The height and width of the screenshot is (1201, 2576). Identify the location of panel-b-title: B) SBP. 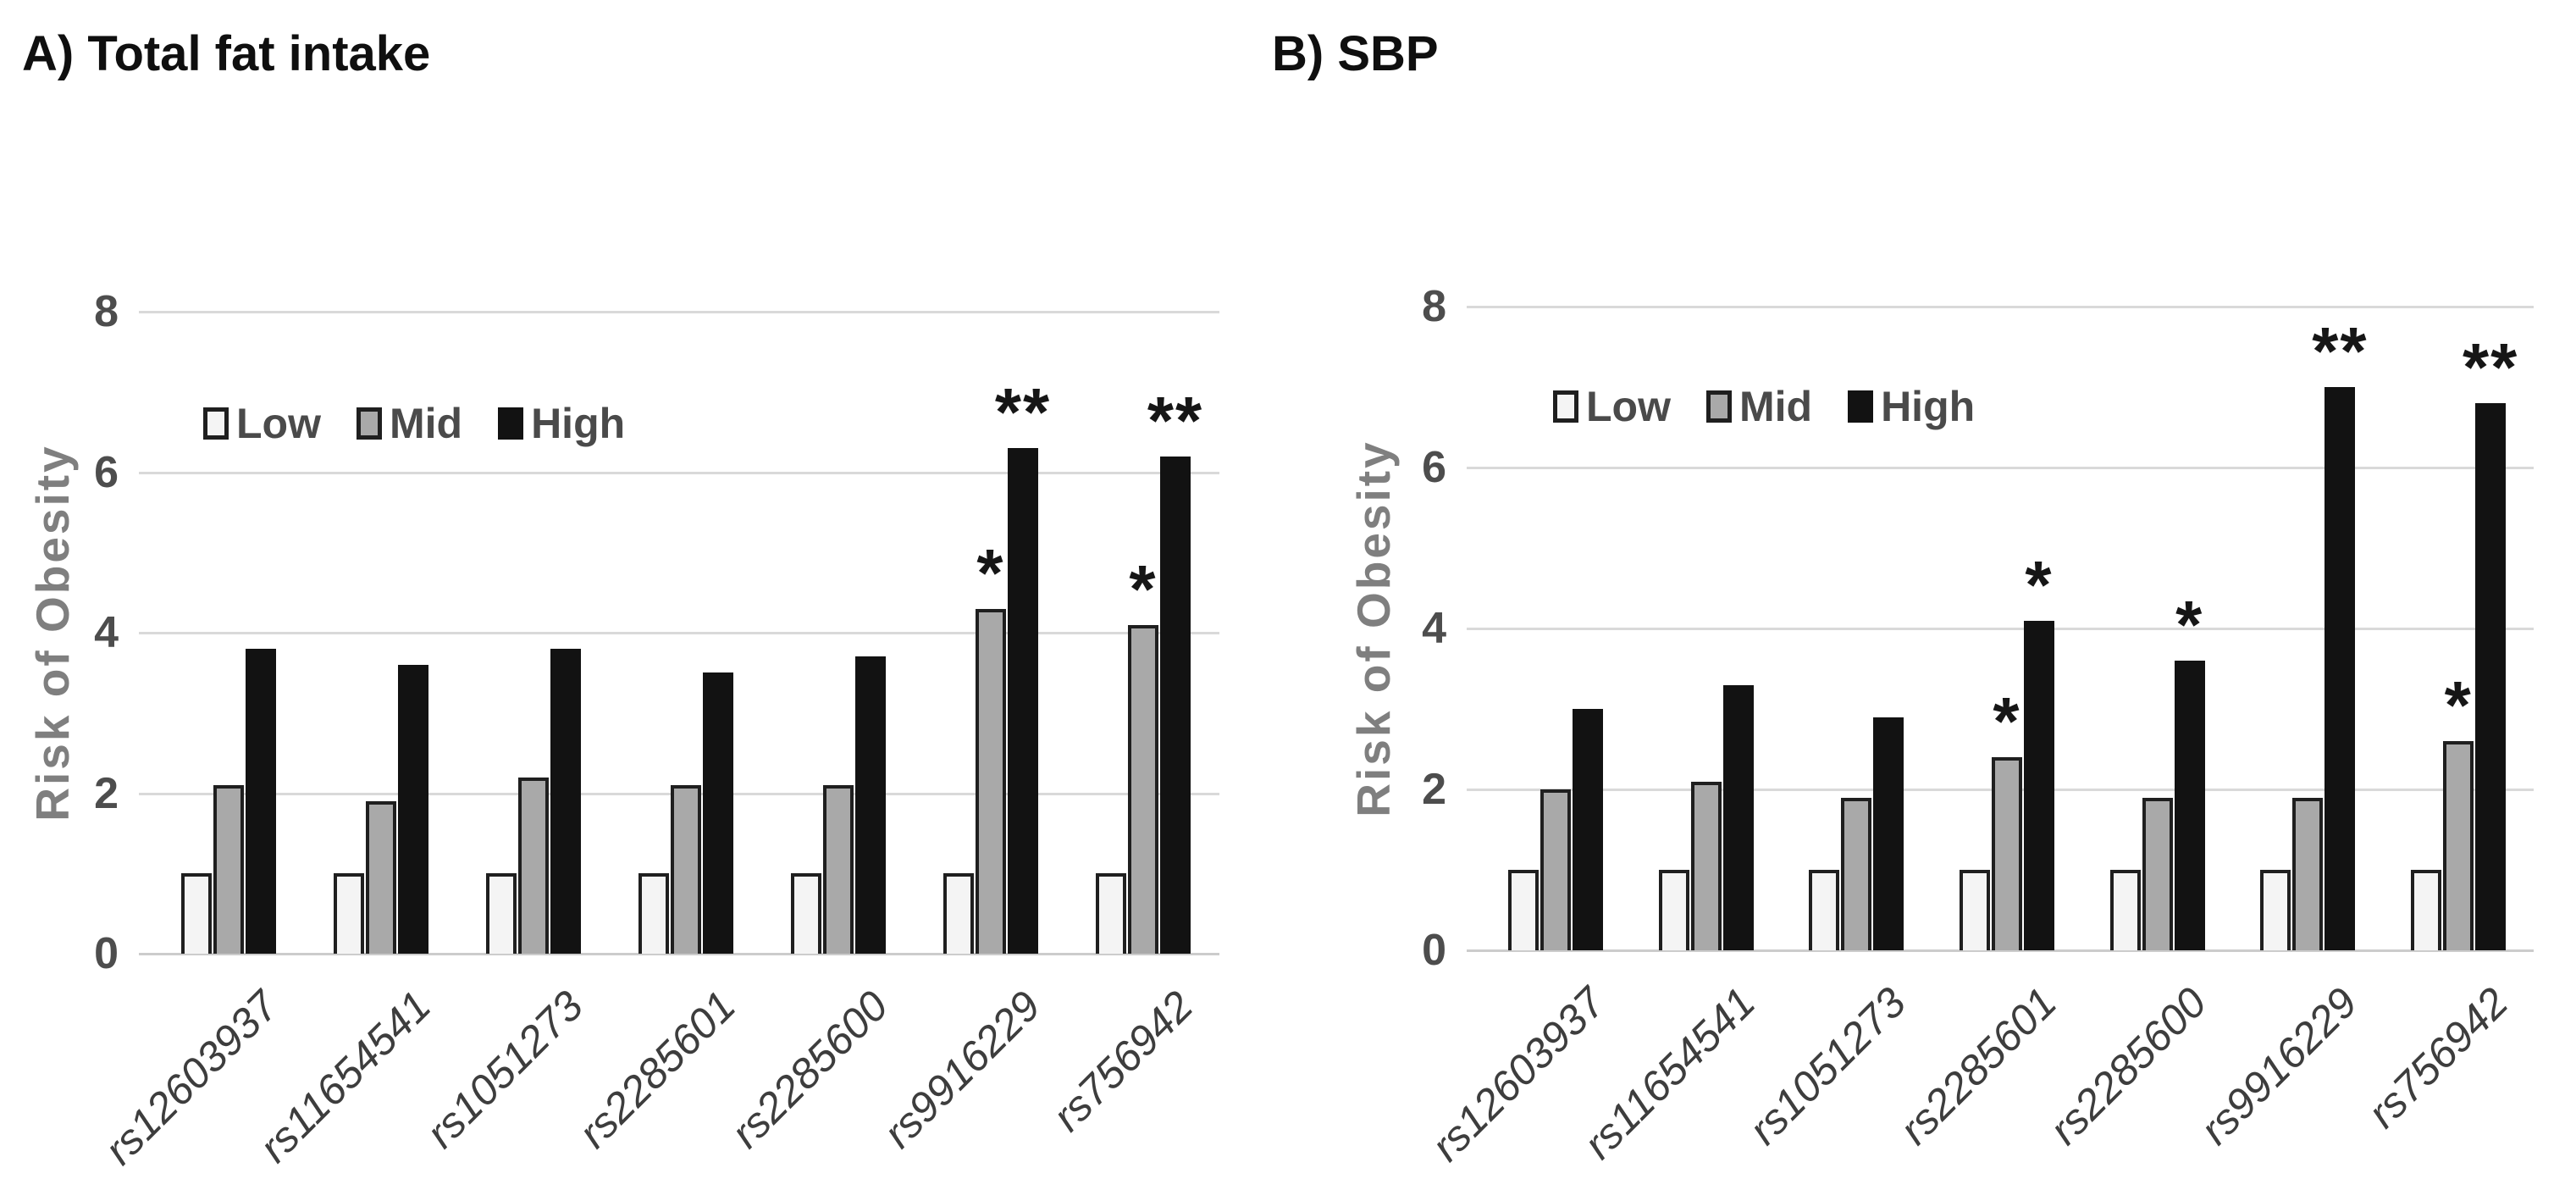
(1355, 53).